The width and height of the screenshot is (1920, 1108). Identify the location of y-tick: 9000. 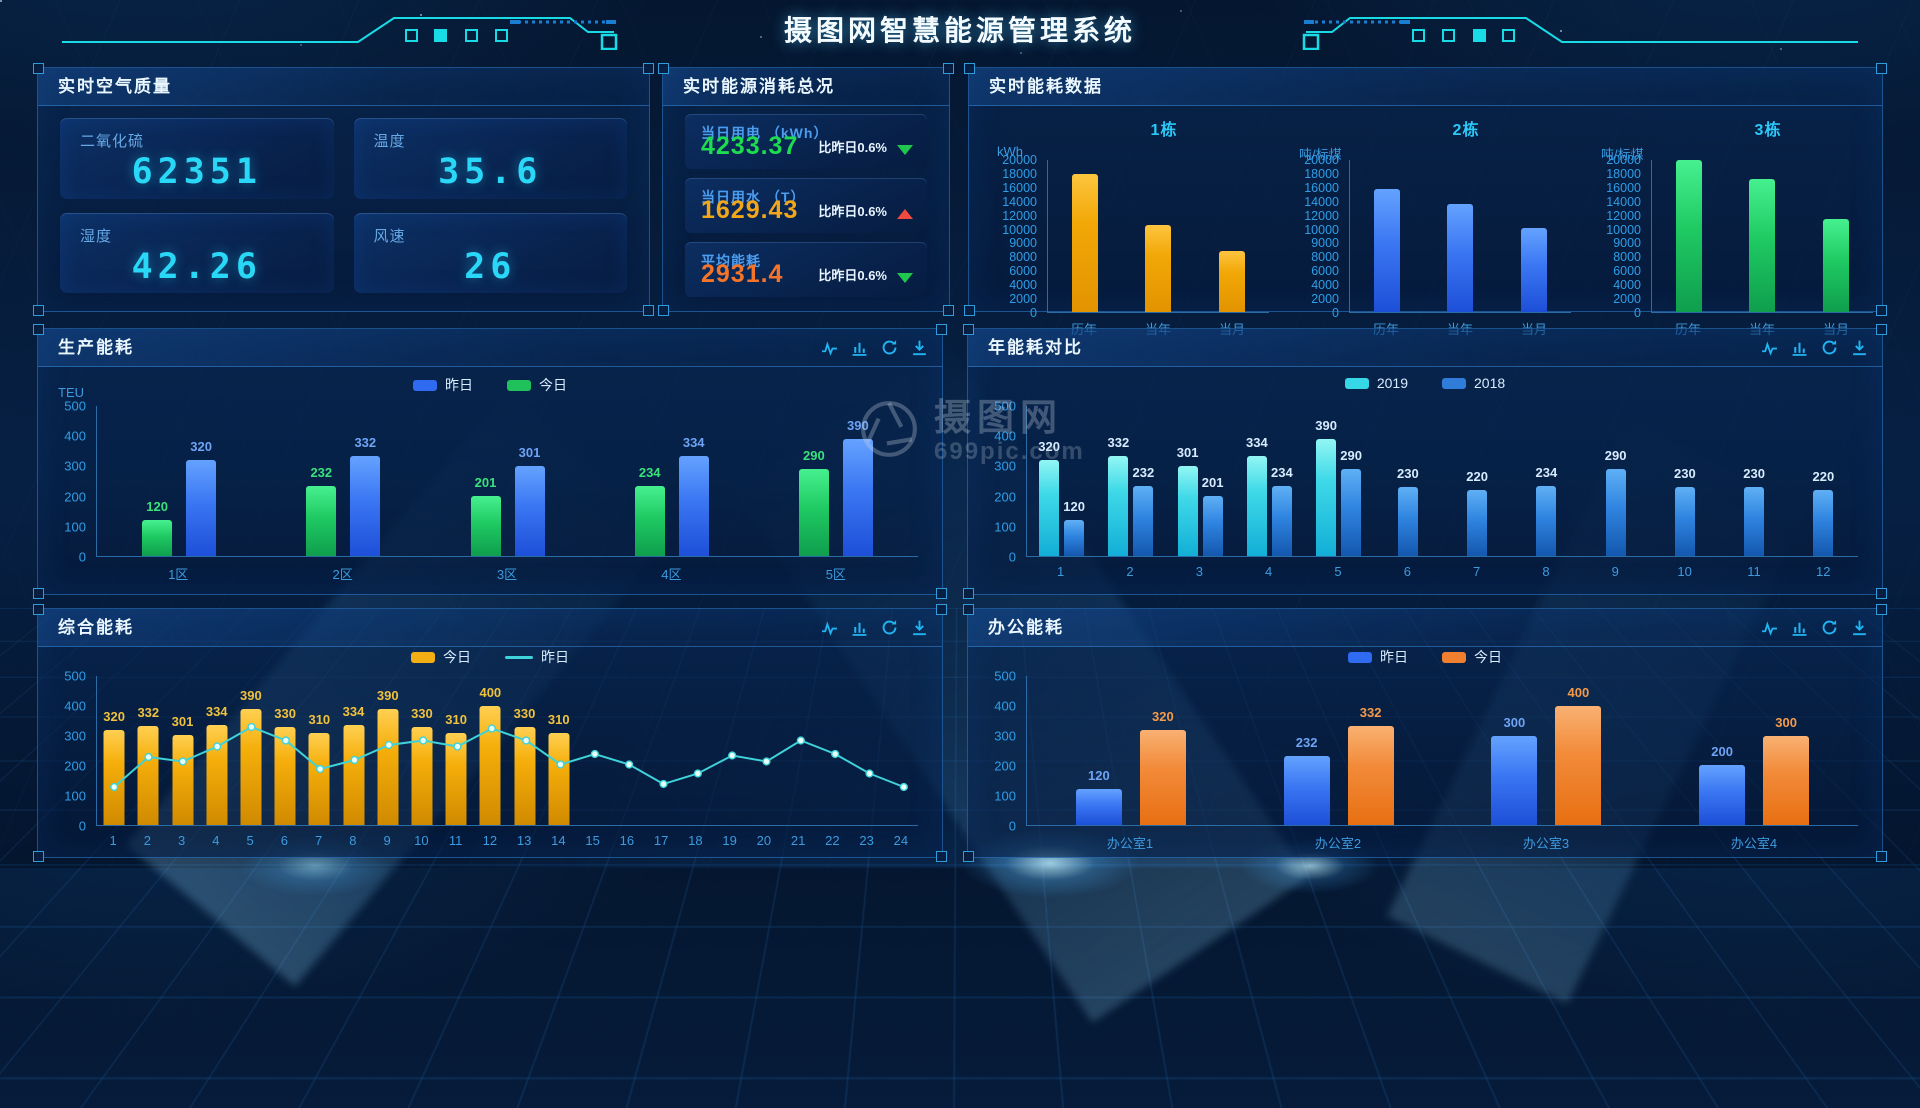
(1023, 243).